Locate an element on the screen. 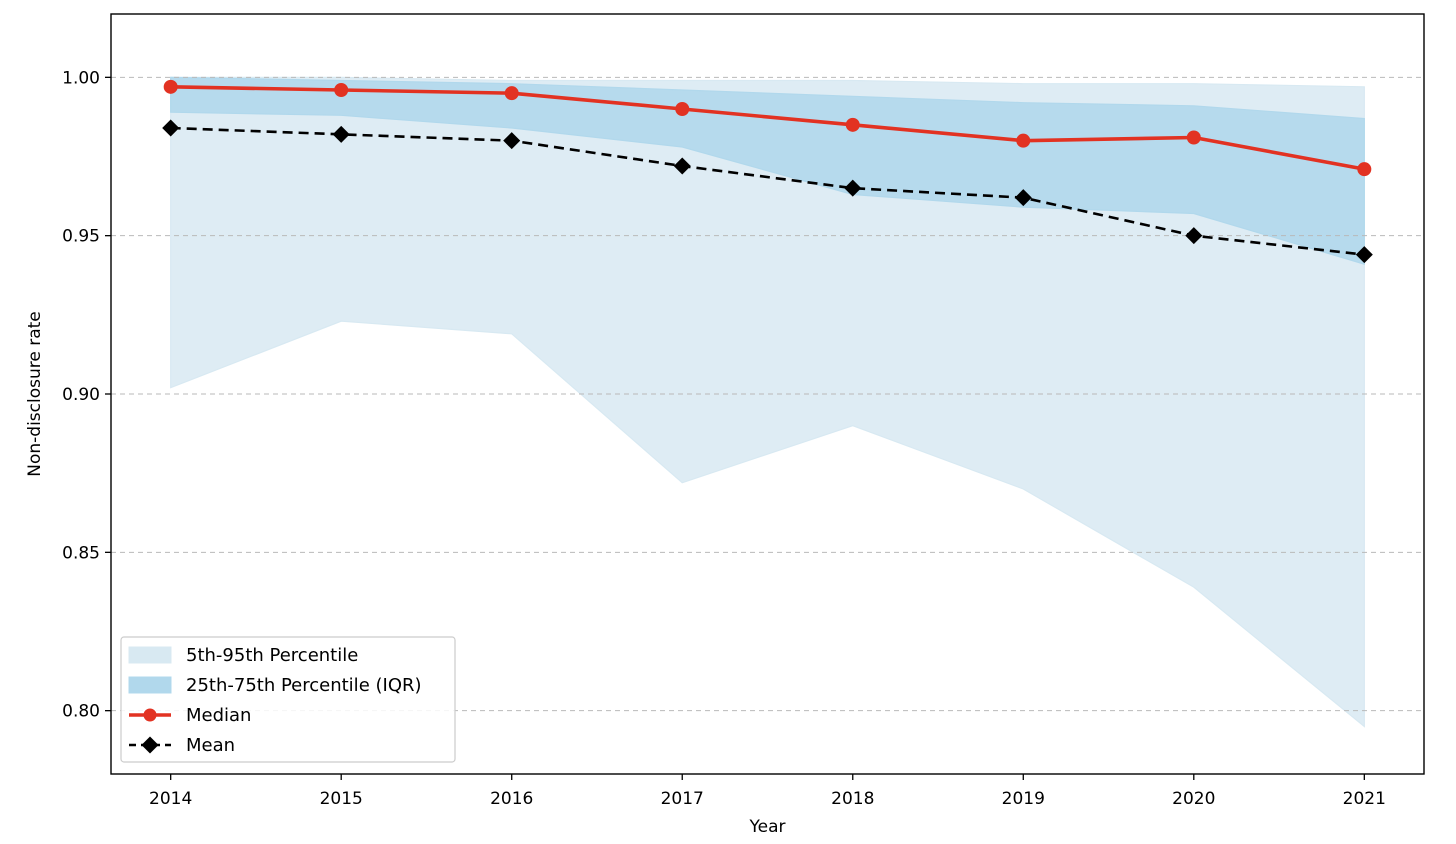 This screenshot has height=844, width=1456. legend-marker-median is located at coordinates (150, 715).